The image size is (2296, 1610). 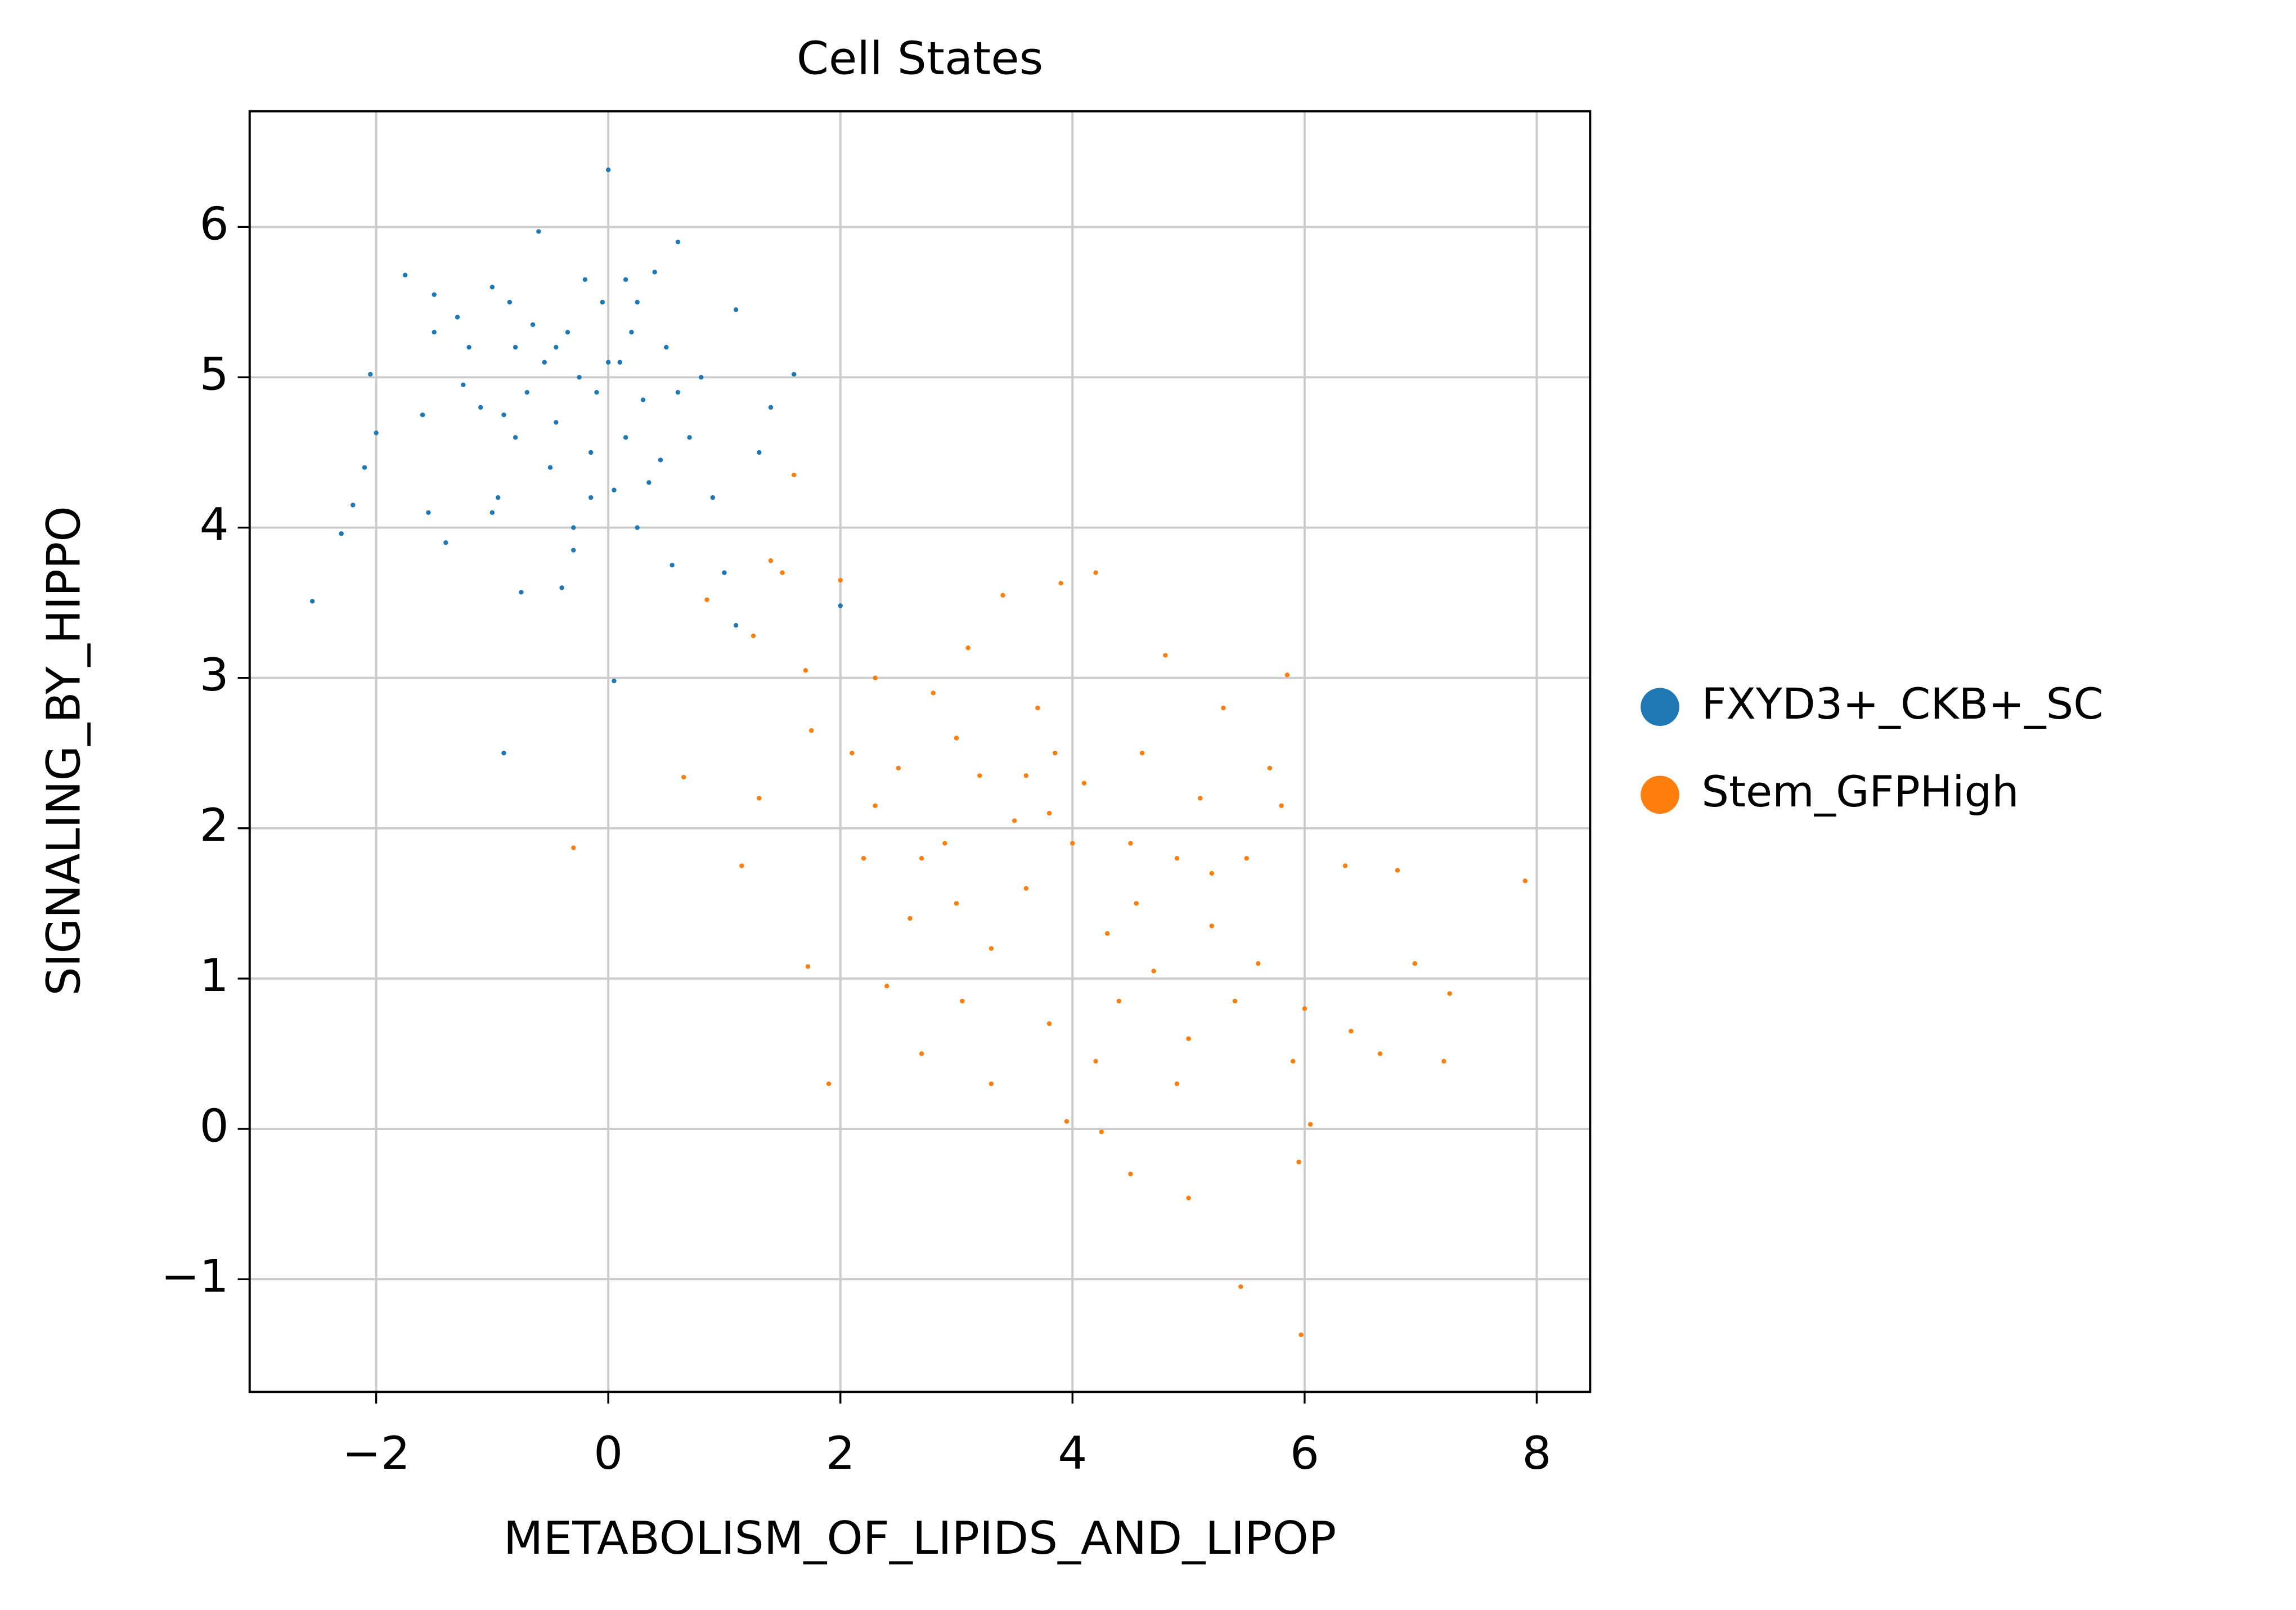 I want to click on legend-label: Stem_GFPHigh, so click(x=1860, y=792).